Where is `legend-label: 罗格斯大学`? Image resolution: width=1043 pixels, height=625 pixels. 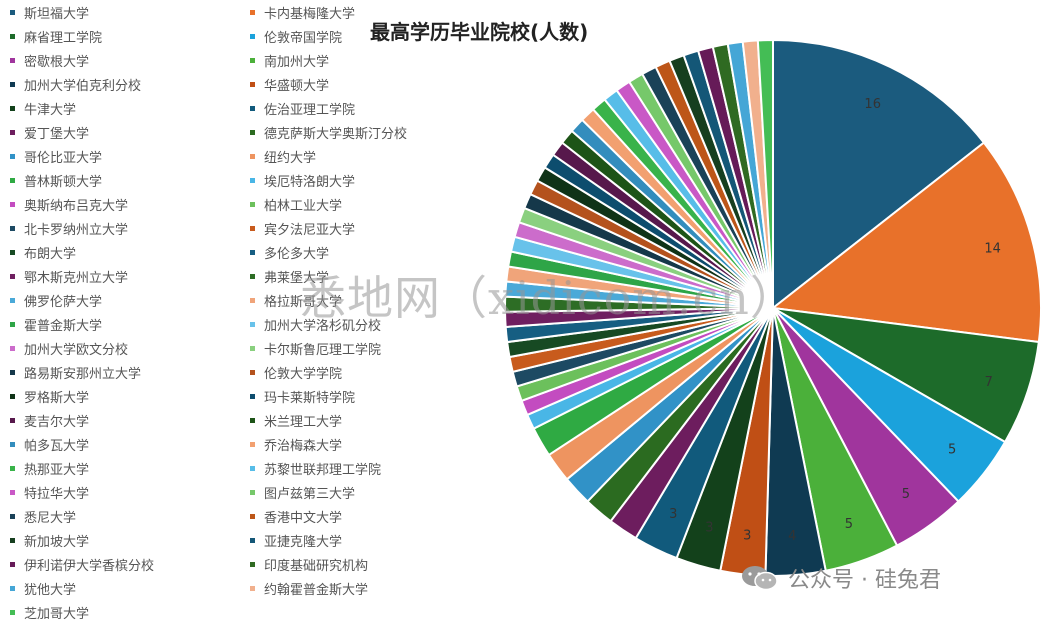
legend-label: 罗格斯大学 is located at coordinates (57, 398).